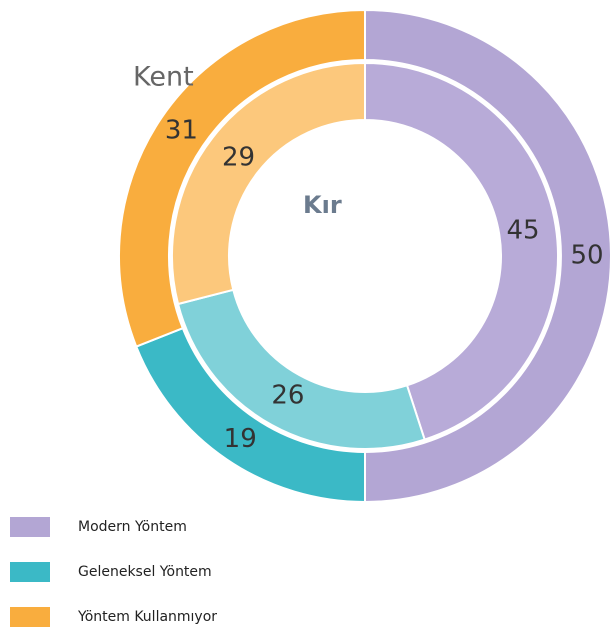 Image resolution: width=611 pixels, height=629 pixels. Describe the element at coordinates (240, 439) in the screenshot. I see `data-label: 19` at that location.